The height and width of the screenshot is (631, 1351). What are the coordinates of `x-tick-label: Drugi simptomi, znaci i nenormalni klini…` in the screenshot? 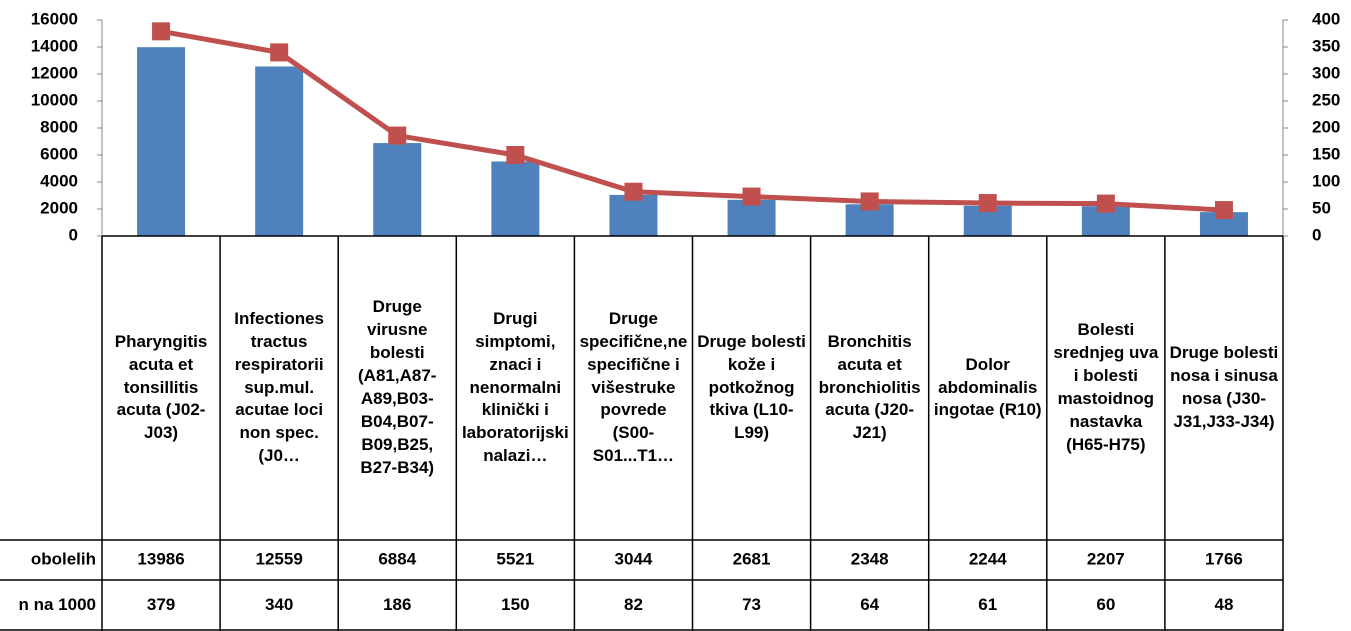 It's located at (515, 387).